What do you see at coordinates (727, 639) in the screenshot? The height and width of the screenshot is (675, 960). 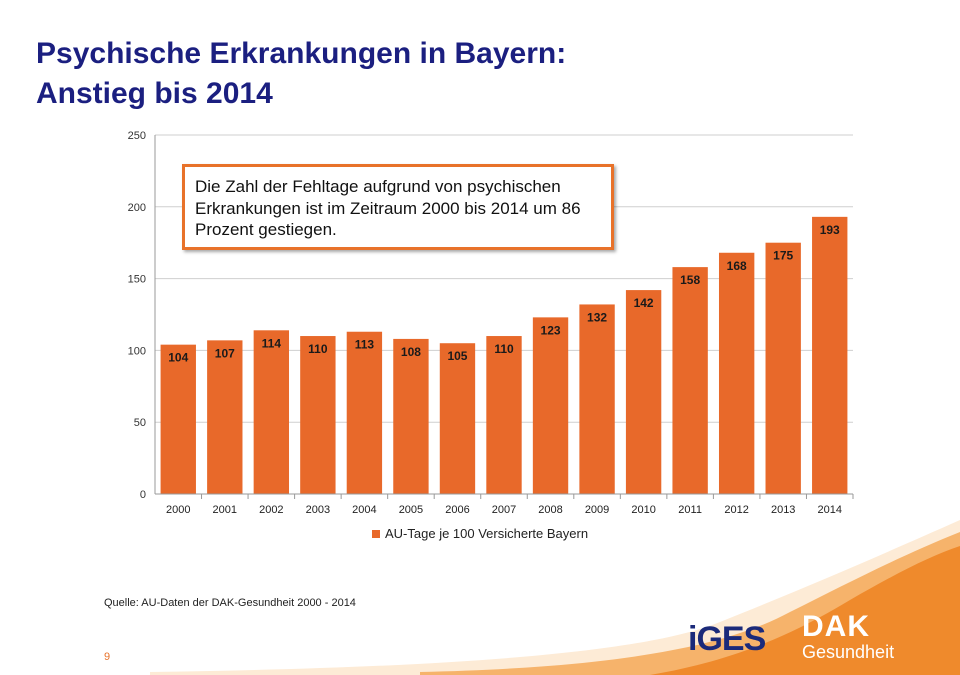 I see `iges-logo: iGES` at bounding box center [727, 639].